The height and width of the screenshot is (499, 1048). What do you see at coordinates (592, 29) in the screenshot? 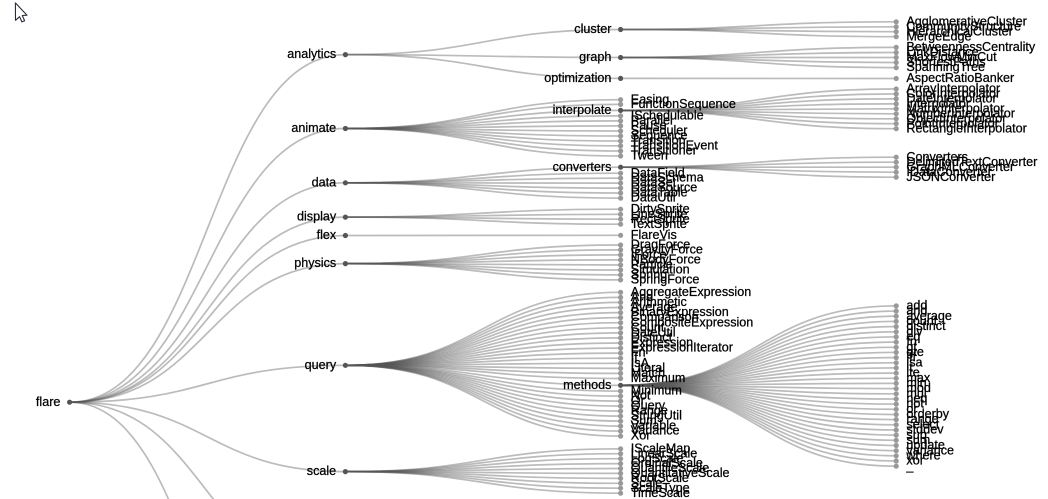
I see `svg-text: cluster` at bounding box center [592, 29].